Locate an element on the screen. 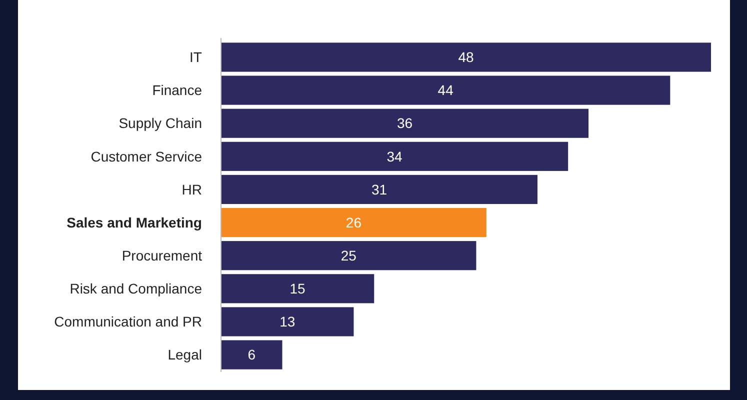 This screenshot has width=747, height=400. data-label: 26 is located at coordinates (354, 222).